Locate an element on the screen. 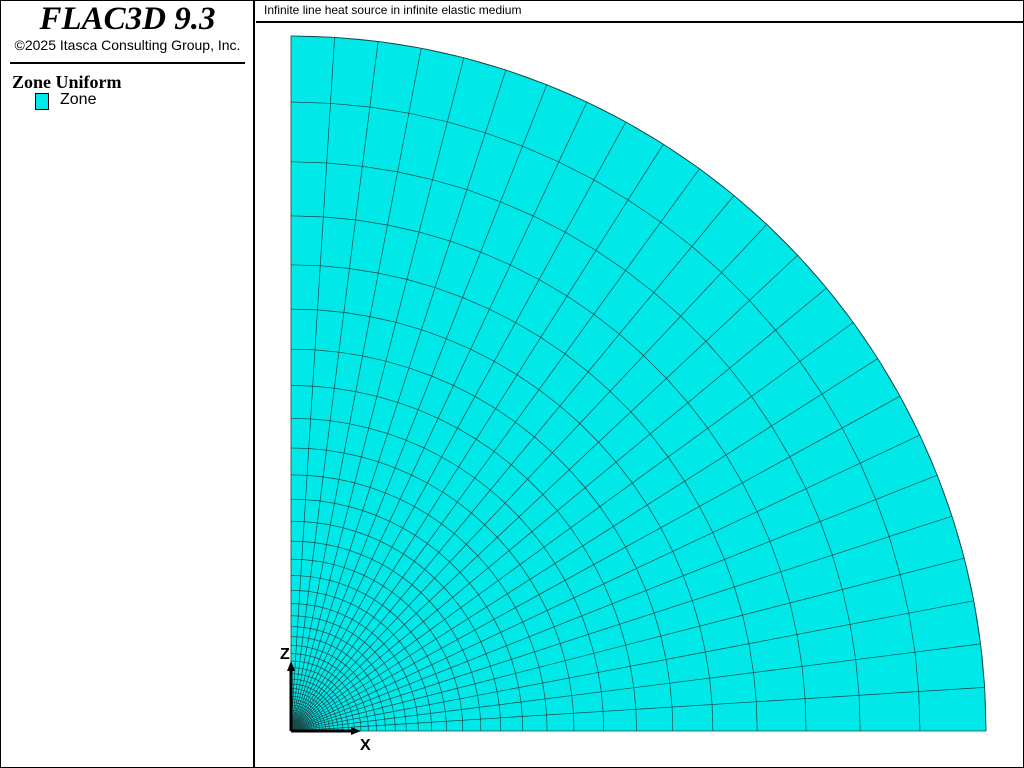 This screenshot has height=768, width=1024. x-axis-label: X is located at coordinates (365, 745).